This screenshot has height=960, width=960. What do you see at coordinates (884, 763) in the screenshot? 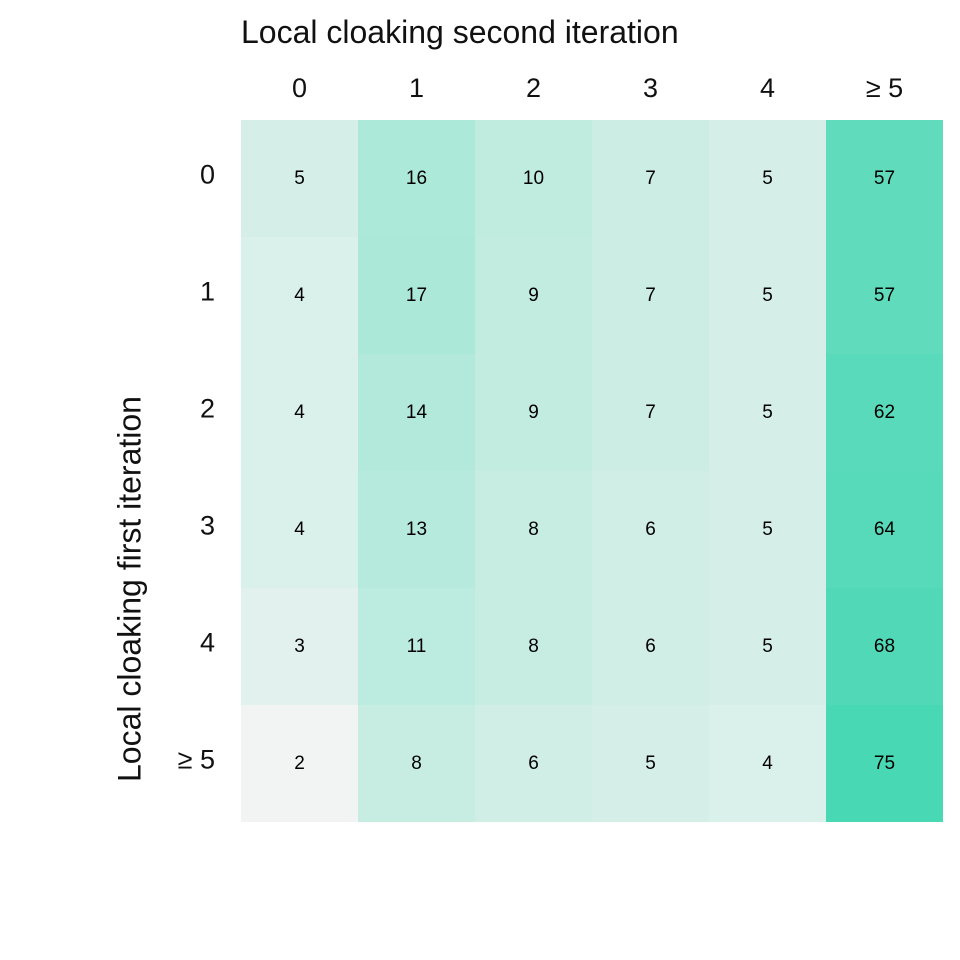
I see `heatmap-cell: 75` at bounding box center [884, 763].